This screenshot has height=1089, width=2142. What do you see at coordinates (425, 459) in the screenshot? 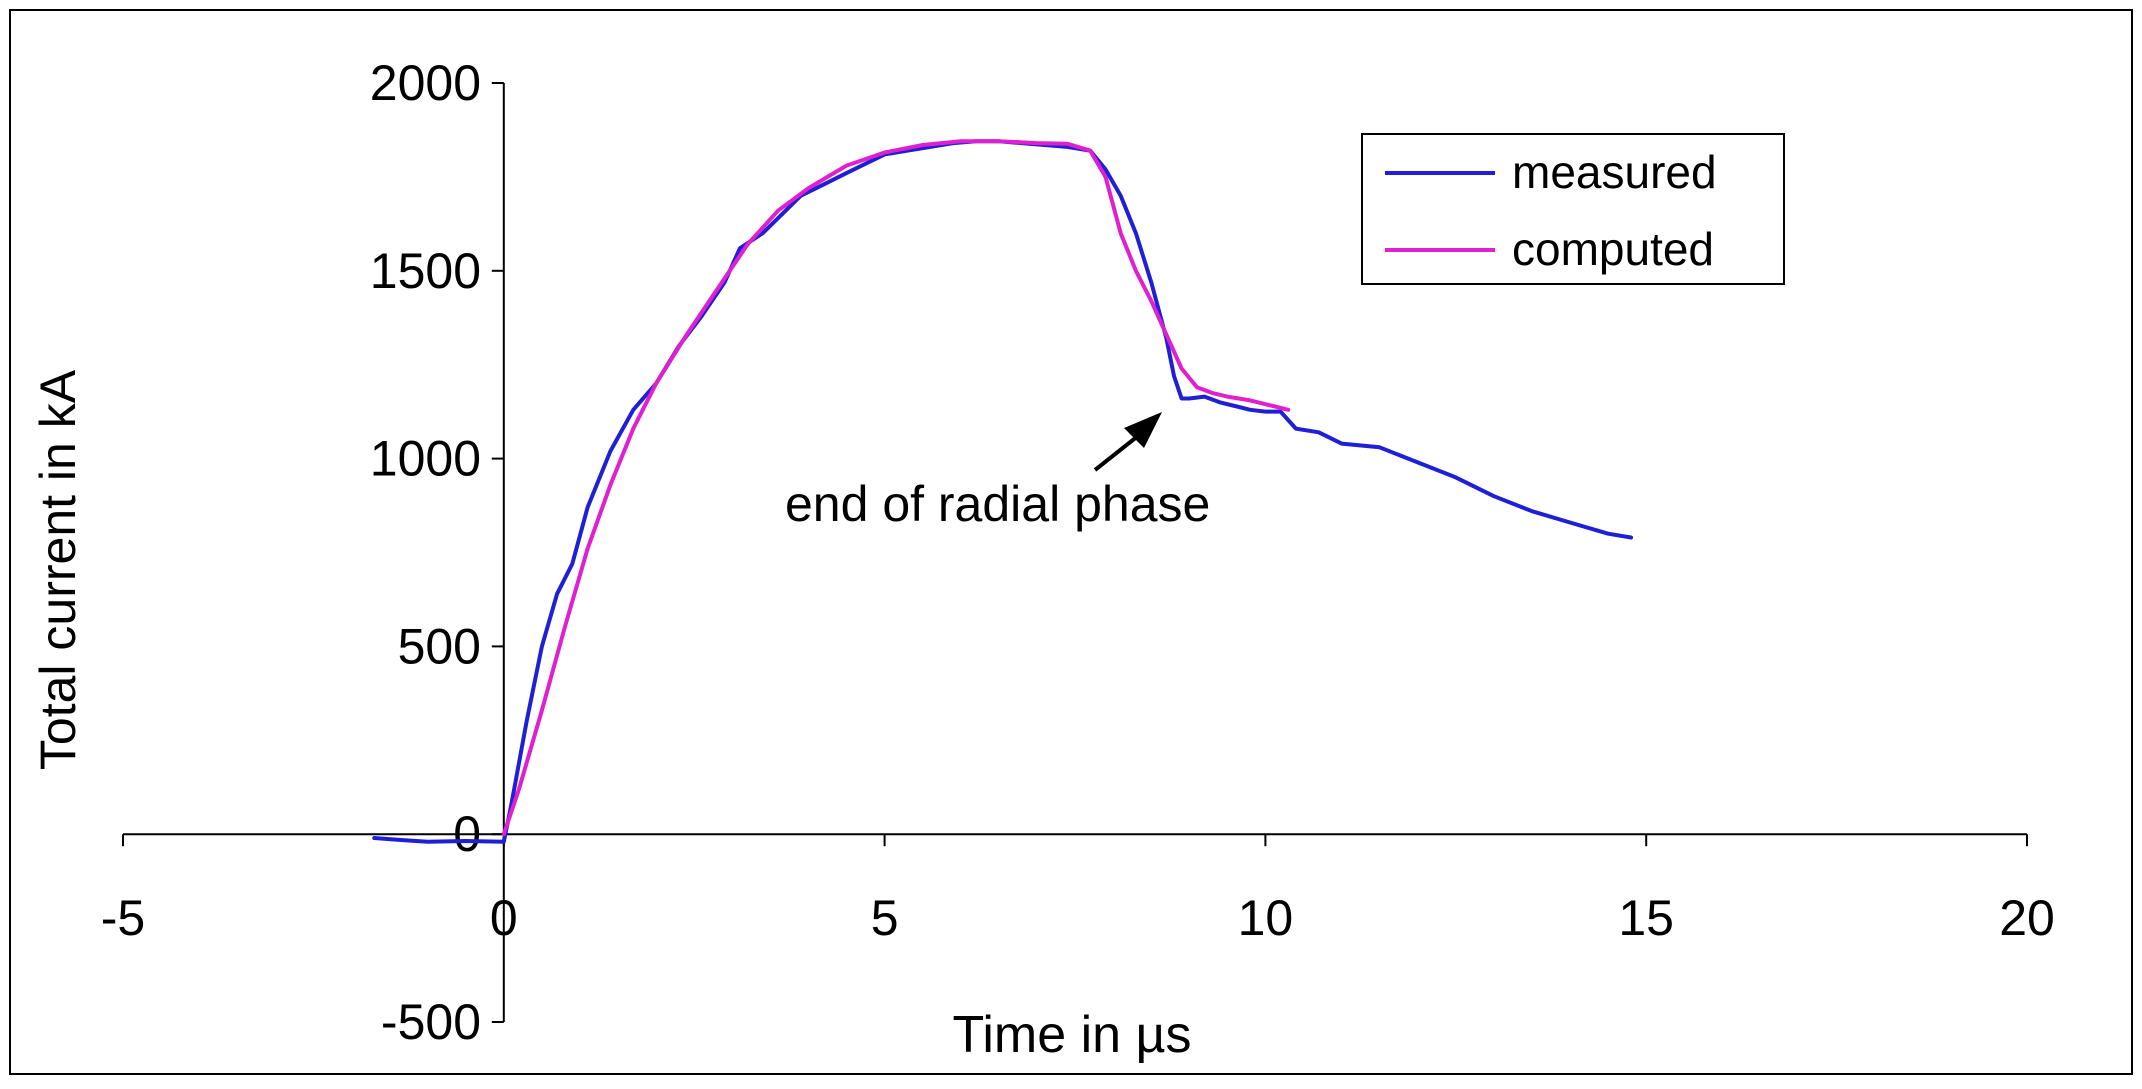
I see `y-tick-label: 1000` at bounding box center [425, 459].